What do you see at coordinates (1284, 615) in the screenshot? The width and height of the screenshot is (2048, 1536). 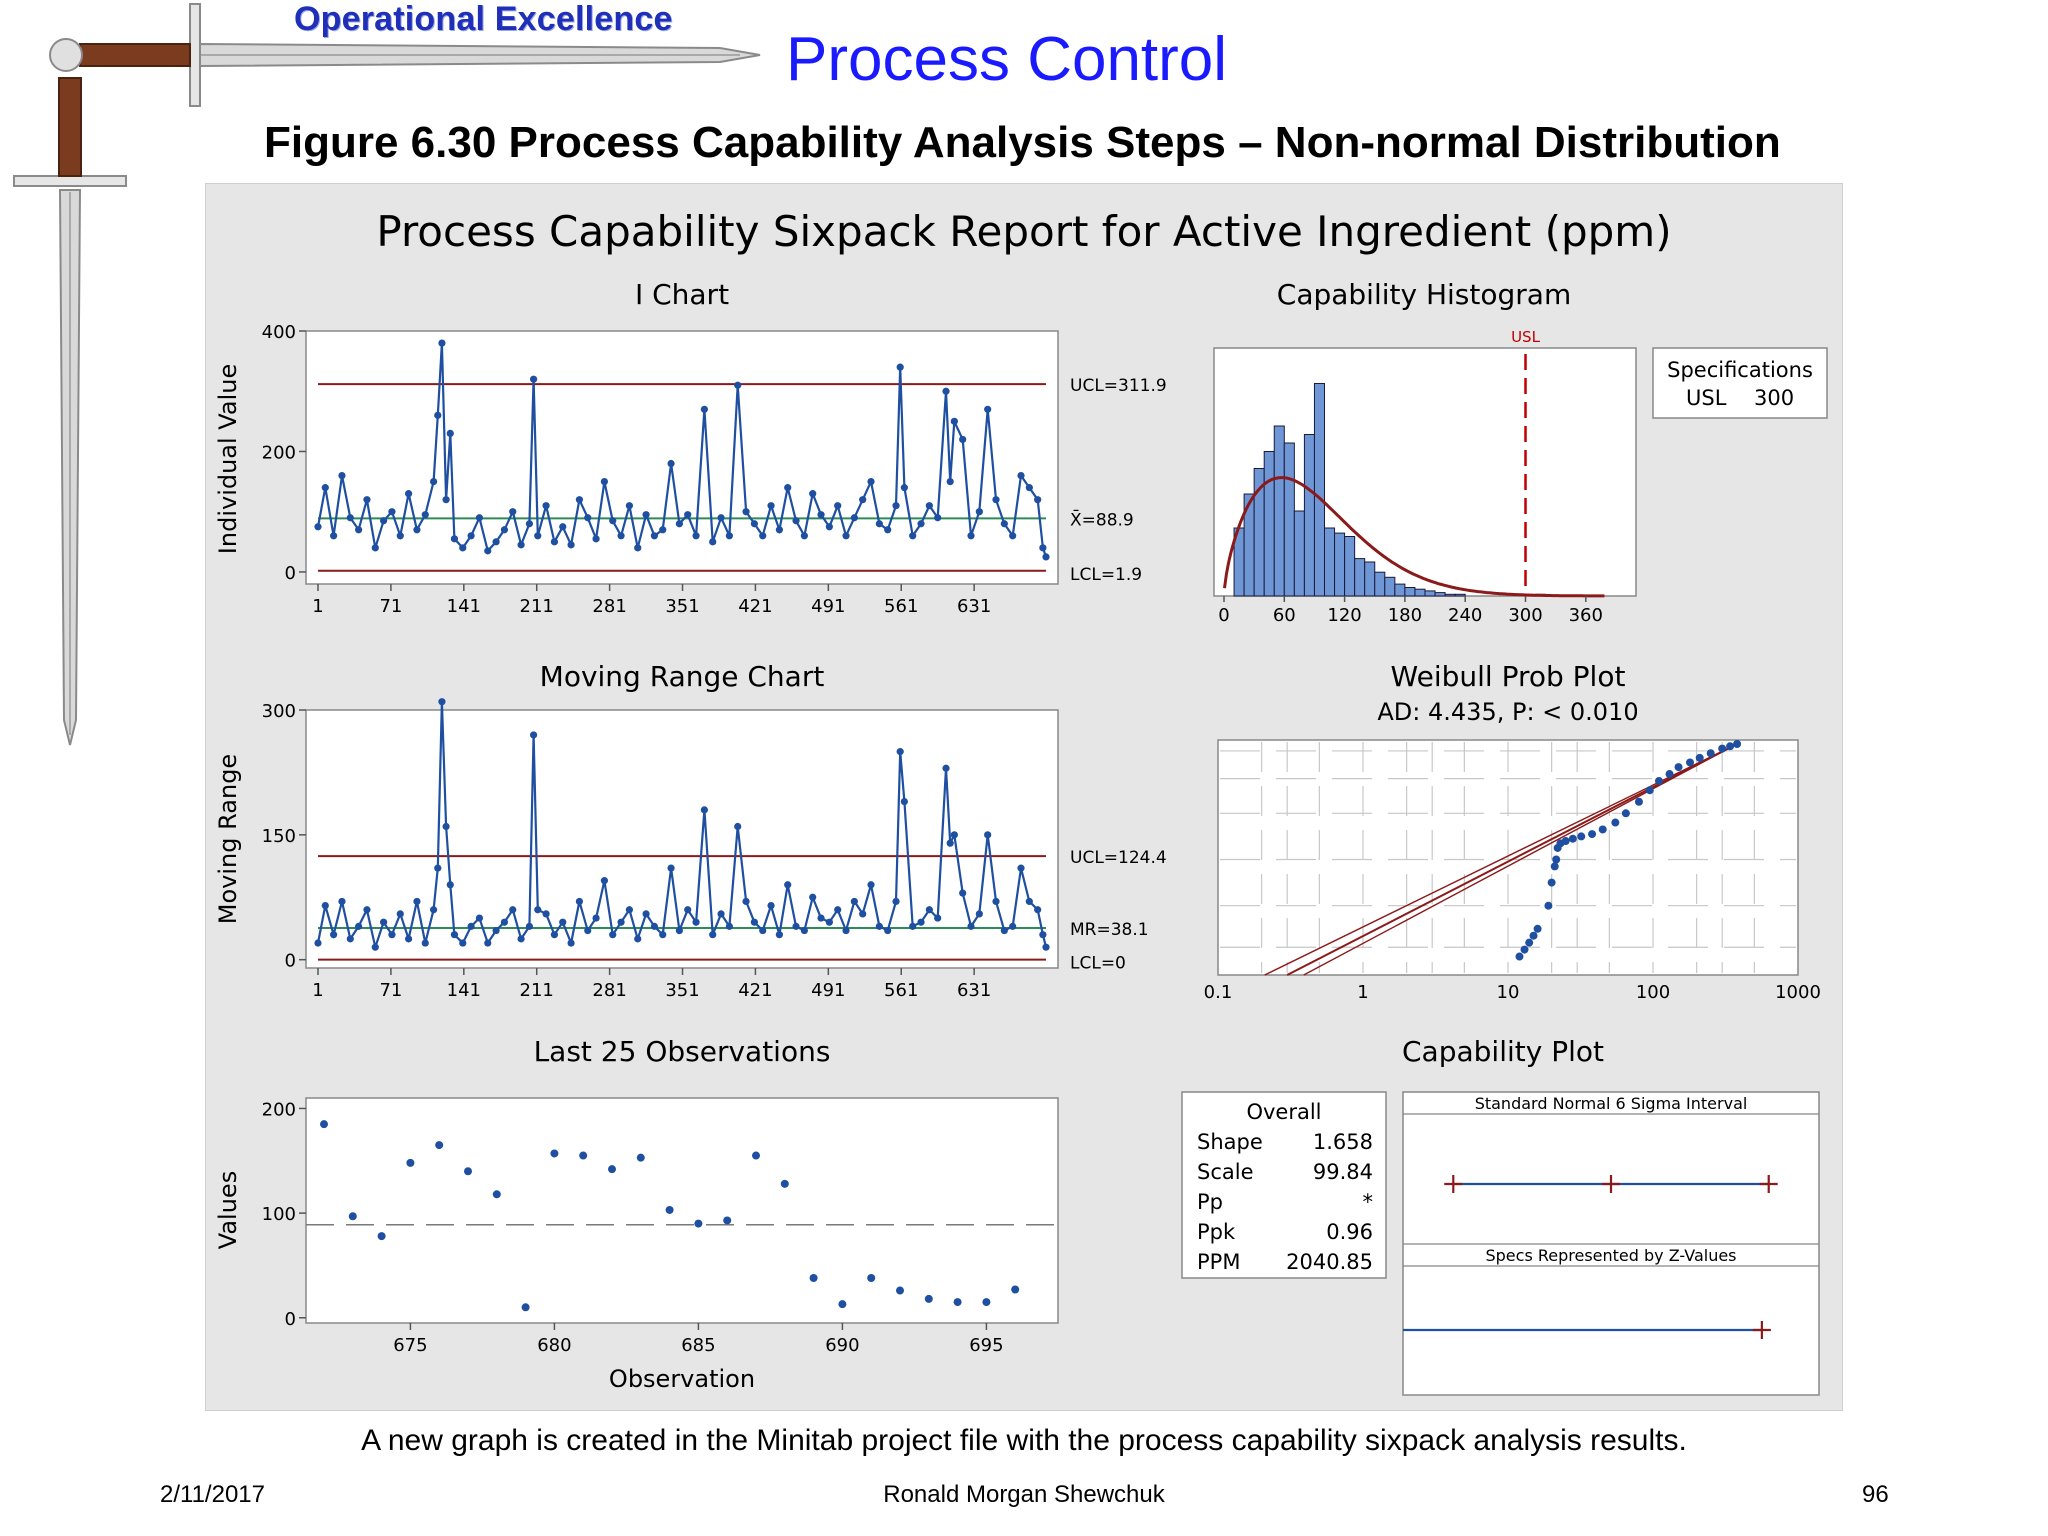 I see `histogram-xtick-label: 60` at bounding box center [1284, 615].